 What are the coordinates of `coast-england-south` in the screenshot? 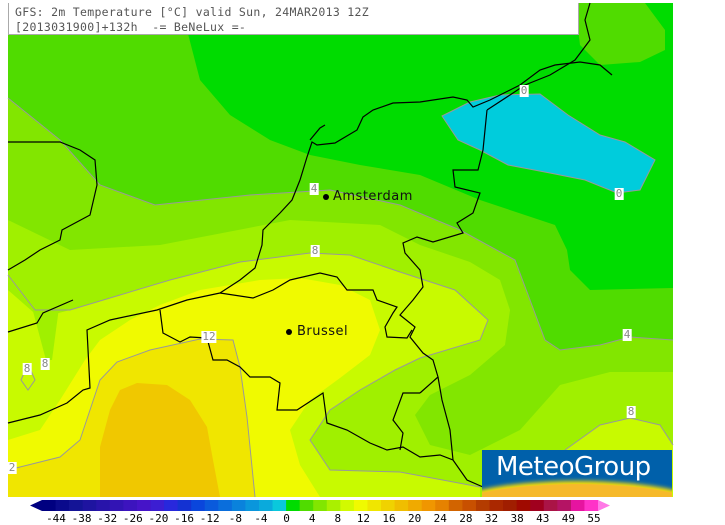 It's located at (40, 316).